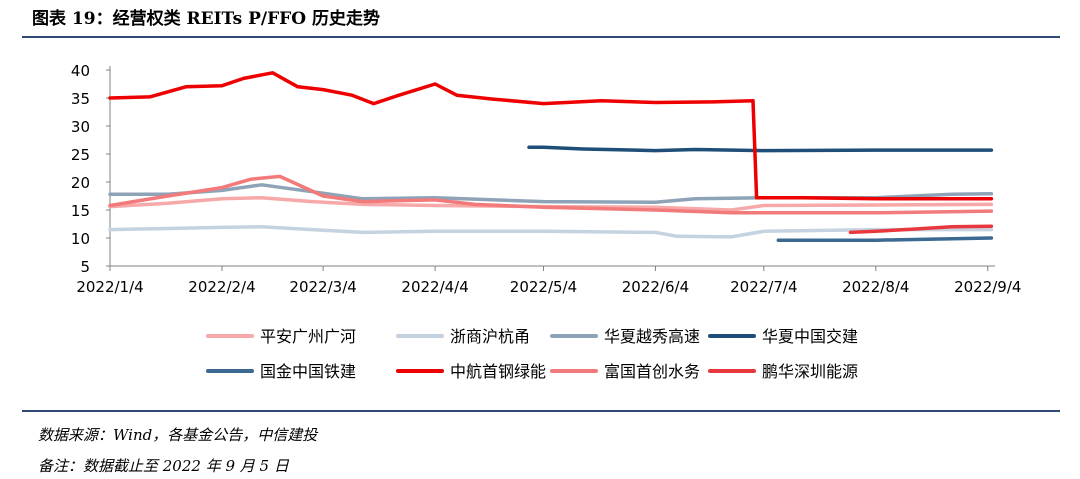 The image size is (1080, 479). Describe the element at coordinates (763, 287) in the screenshot. I see `x-tick-label: 2022/7/4` at that location.